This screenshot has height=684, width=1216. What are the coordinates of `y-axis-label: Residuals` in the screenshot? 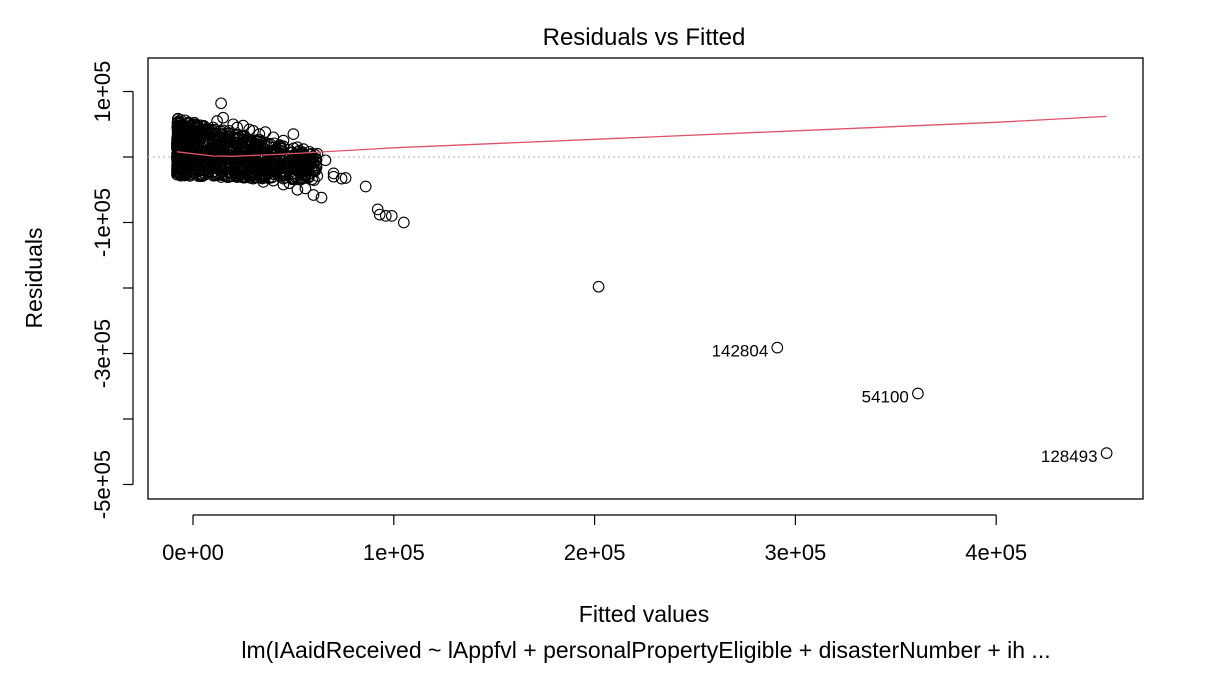 It's located at (34, 278).